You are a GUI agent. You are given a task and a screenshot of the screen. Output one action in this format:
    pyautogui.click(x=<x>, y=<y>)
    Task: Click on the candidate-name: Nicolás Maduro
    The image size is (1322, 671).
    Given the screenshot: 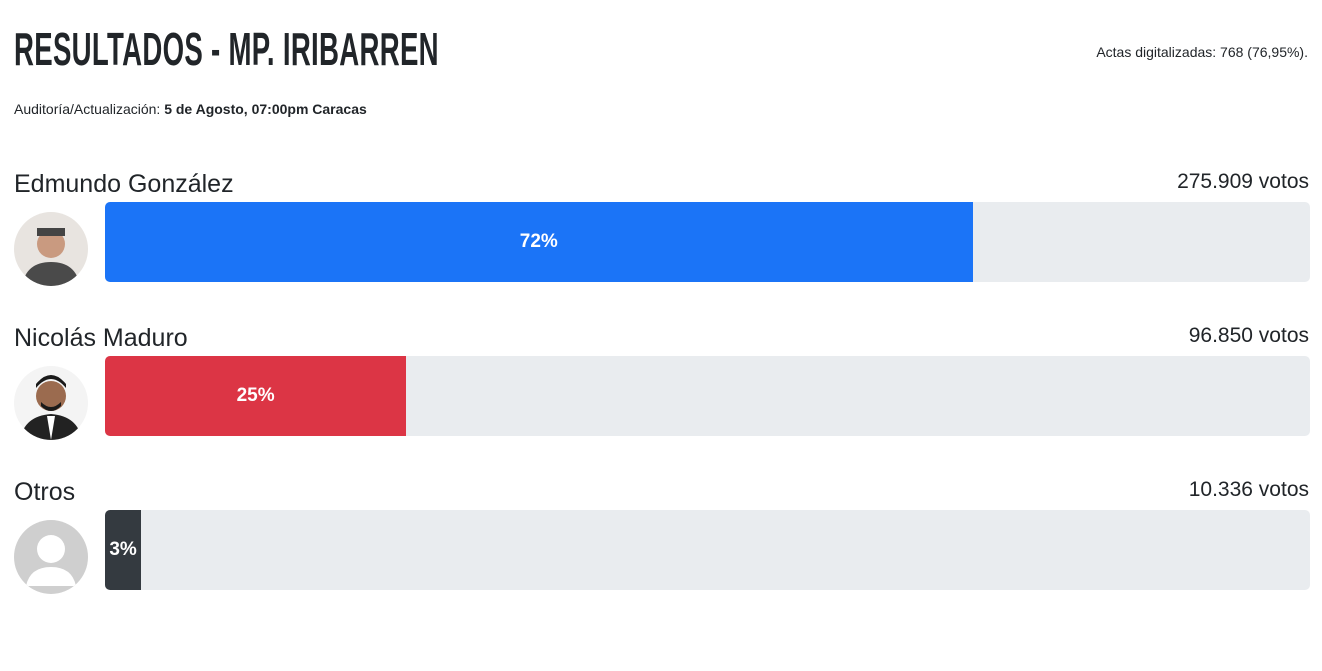 What is the action you would take?
    pyautogui.click(x=101, y=338)
    